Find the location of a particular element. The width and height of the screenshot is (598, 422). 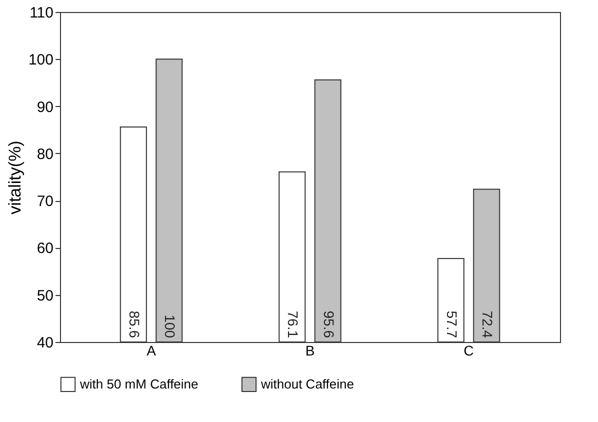

data-label: 72.4 is located at coordinates (488, 324).